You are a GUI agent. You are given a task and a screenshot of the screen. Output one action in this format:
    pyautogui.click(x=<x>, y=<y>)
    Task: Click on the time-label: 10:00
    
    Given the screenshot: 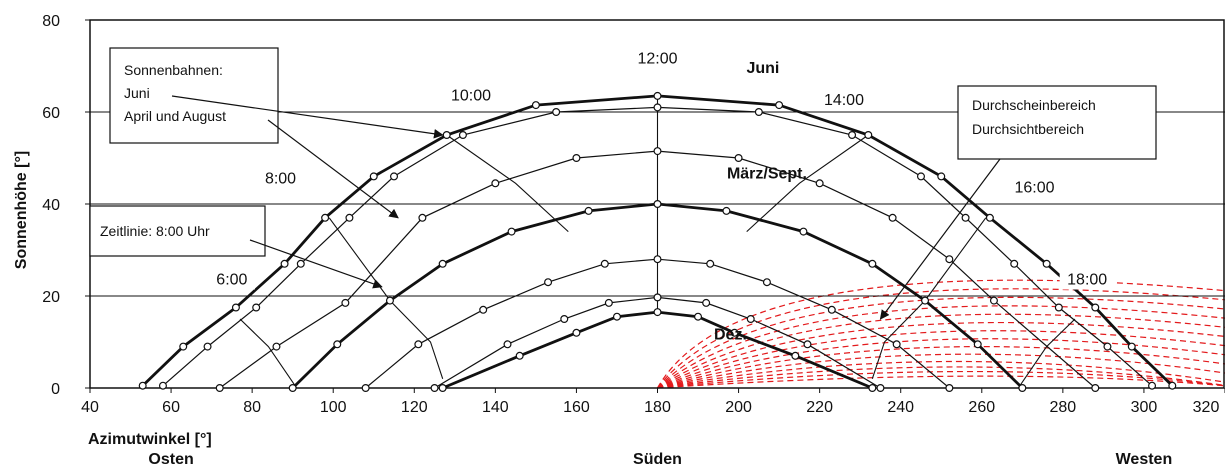 What is the action you would take?
    pyautogui.click(x=471, y=96)
    